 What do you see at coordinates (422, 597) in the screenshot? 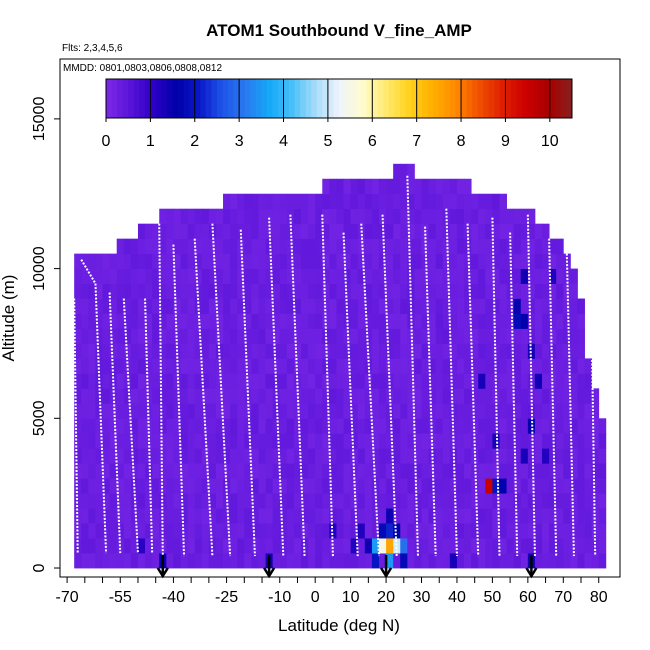
I see `x-tick-label: 30` at bounding box center [422, 597].